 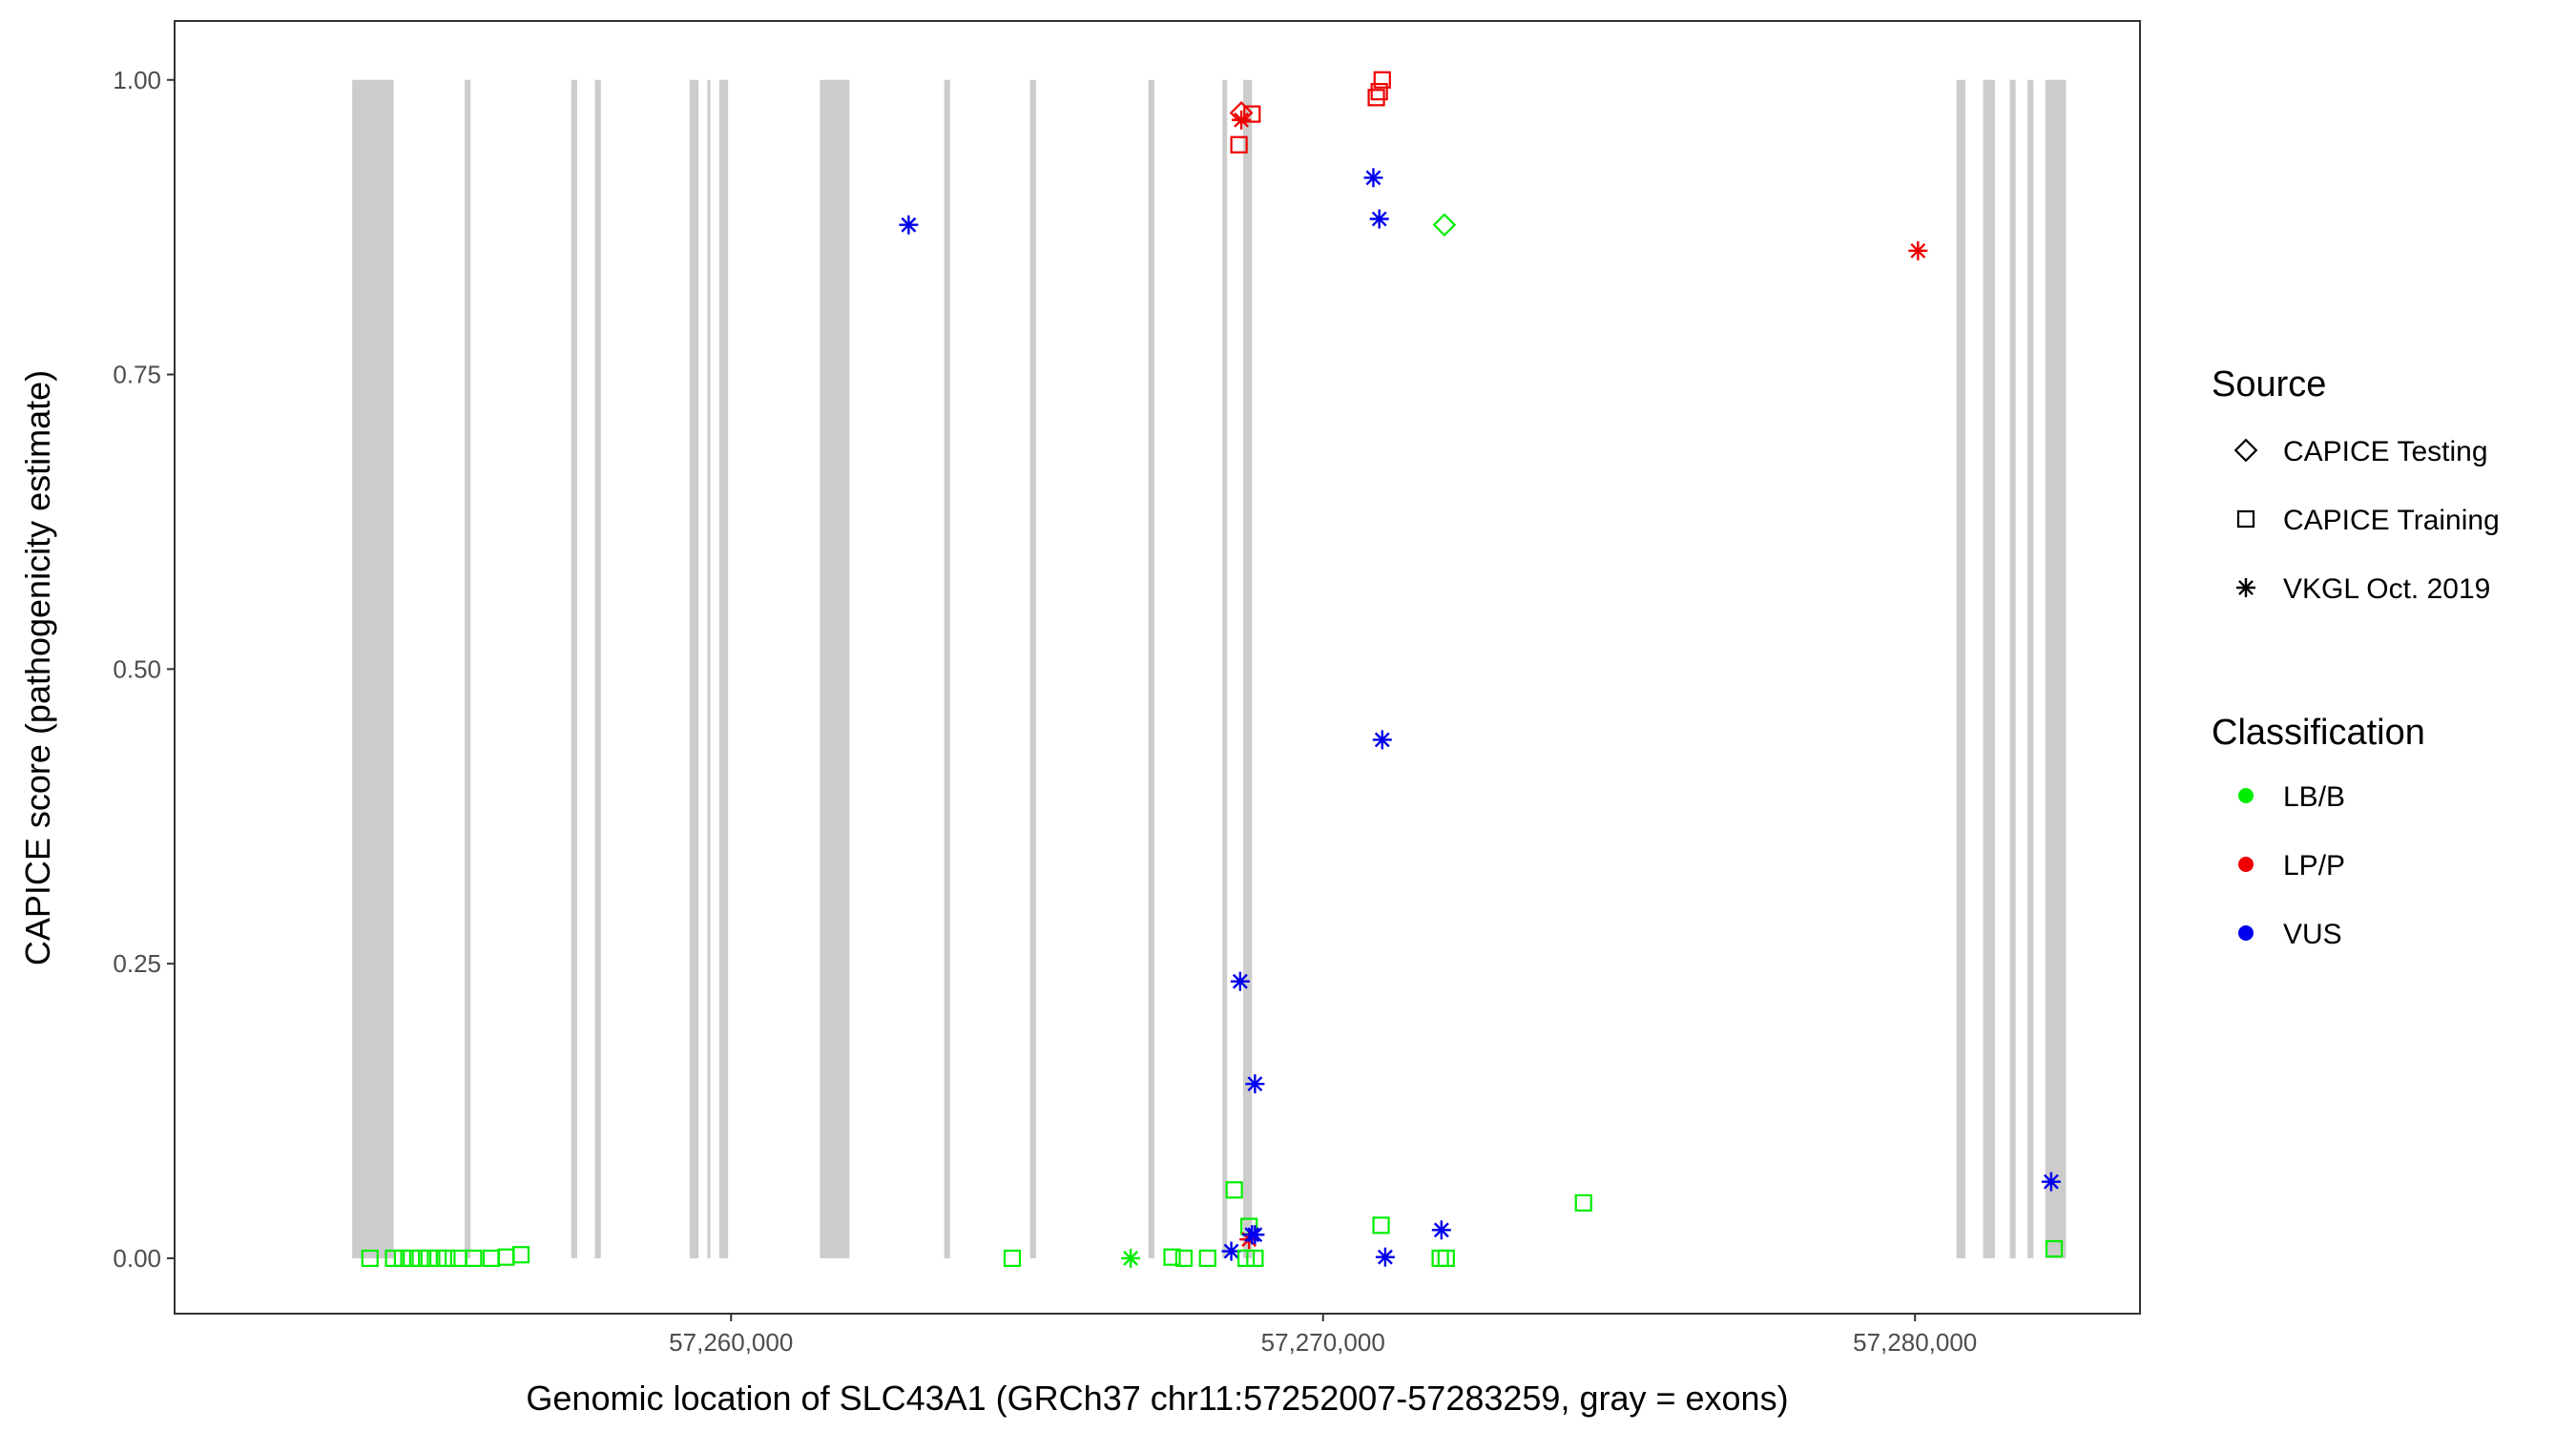 I want to click on y-tick-label: 0.00, so click(x=137, y=1258).